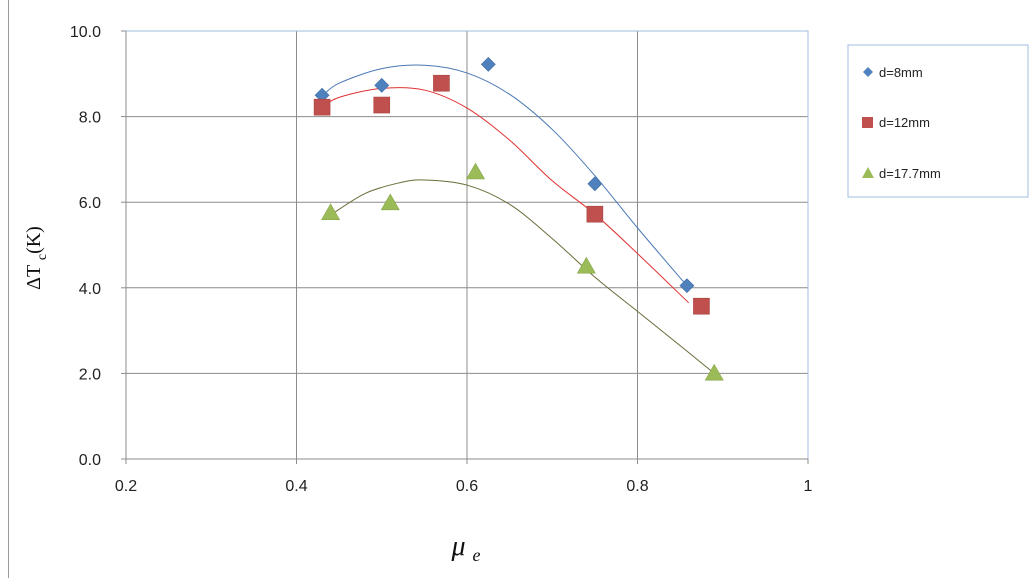 The width and height of the screenshot is (1029, 579). Describe the element at coordinates (90, 203) in the screenshot. I see `y-tick-label: 6.0` at that location.